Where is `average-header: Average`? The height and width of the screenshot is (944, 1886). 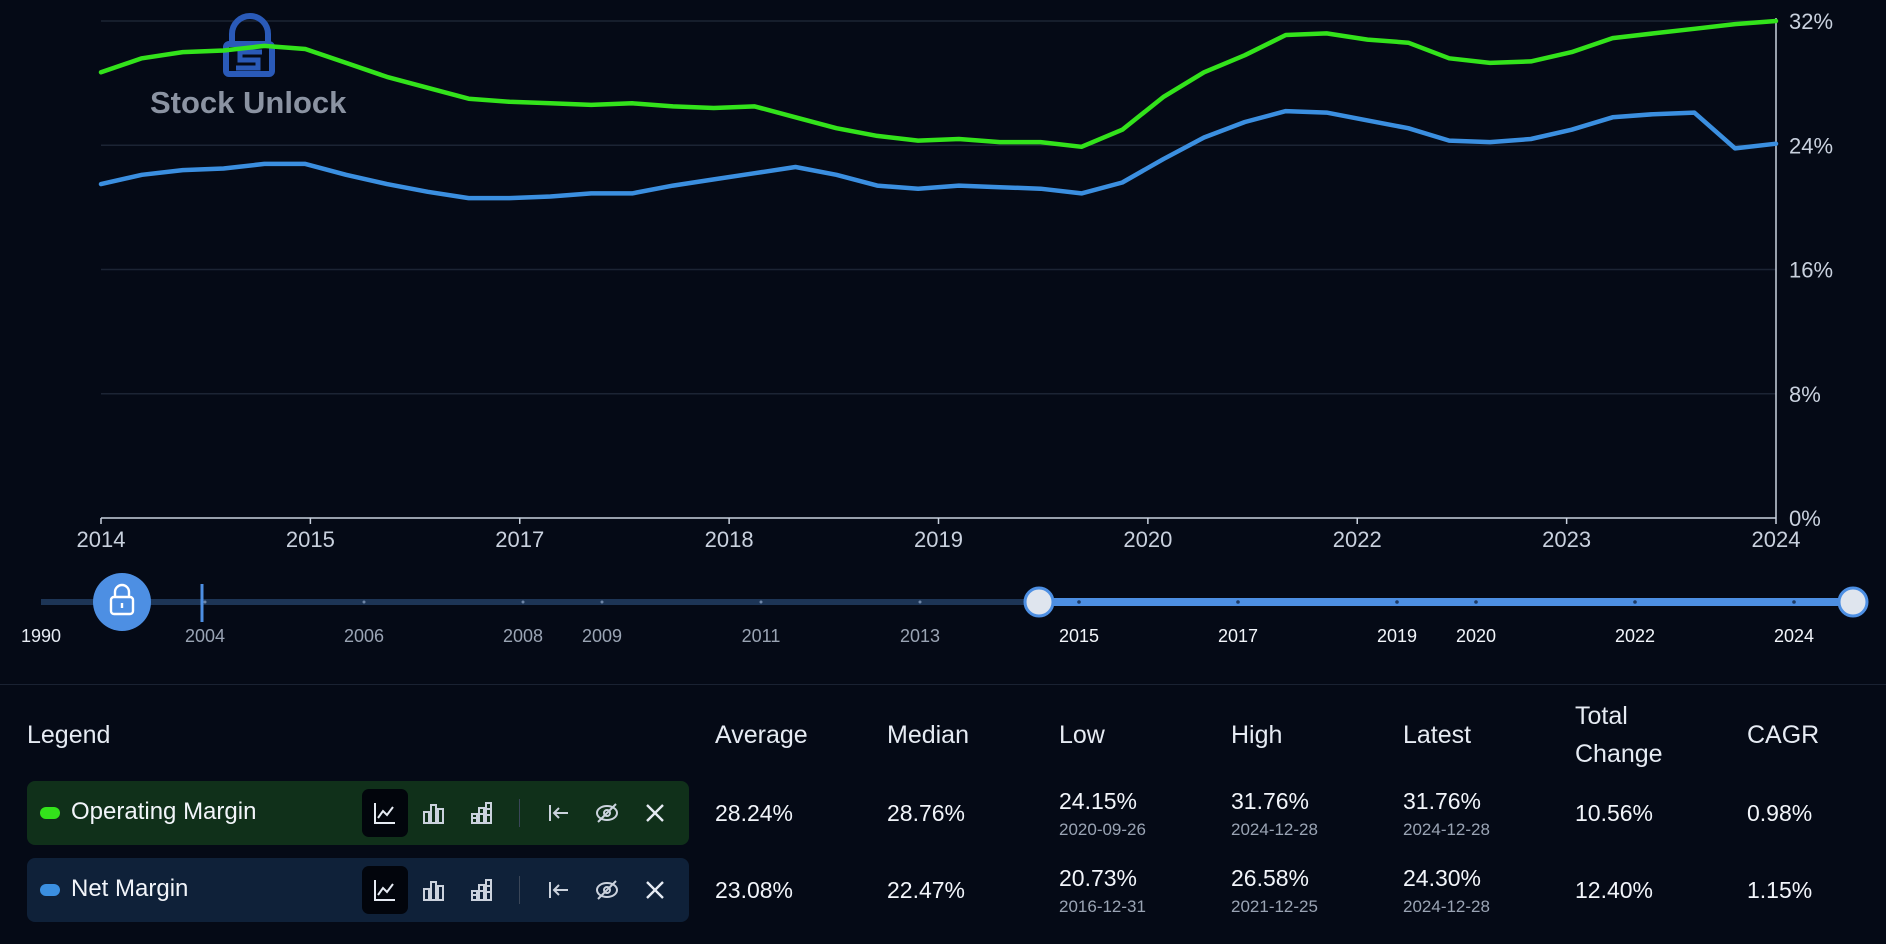 average-header: Average is located at coordinates (761, 735).